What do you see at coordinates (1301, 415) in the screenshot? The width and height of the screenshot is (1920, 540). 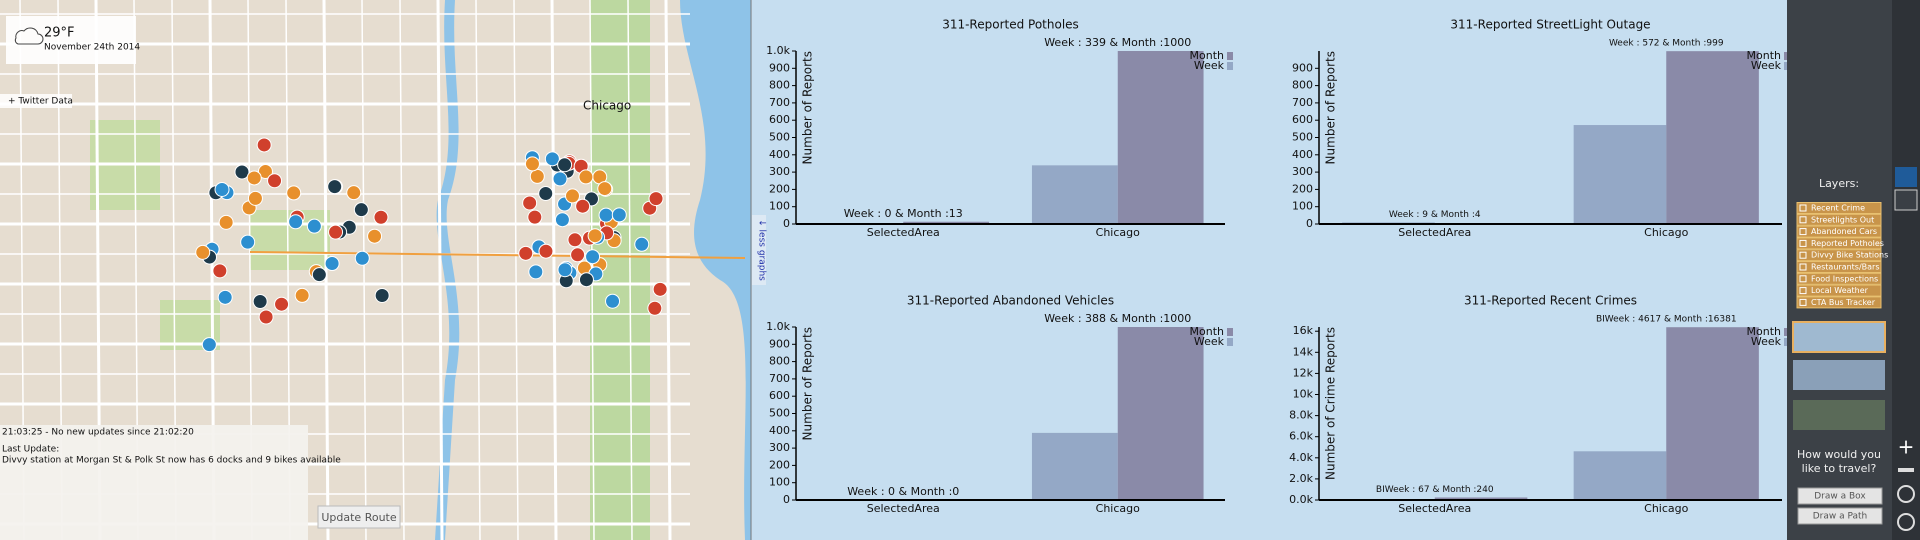 I see `y-tick-label: 8.0k` at bounding box center [1301, 415].